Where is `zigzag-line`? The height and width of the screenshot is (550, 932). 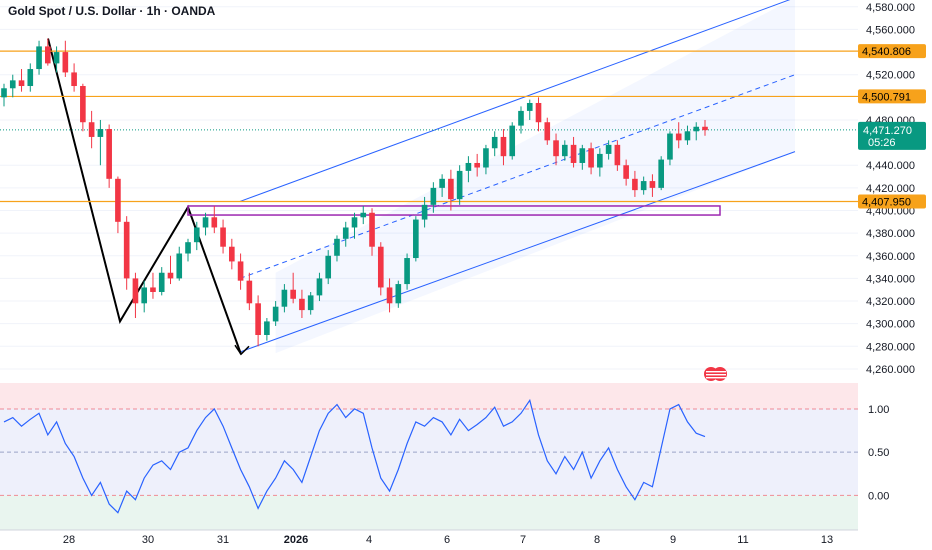
zigzag-line is located at coordinates (144, 196).